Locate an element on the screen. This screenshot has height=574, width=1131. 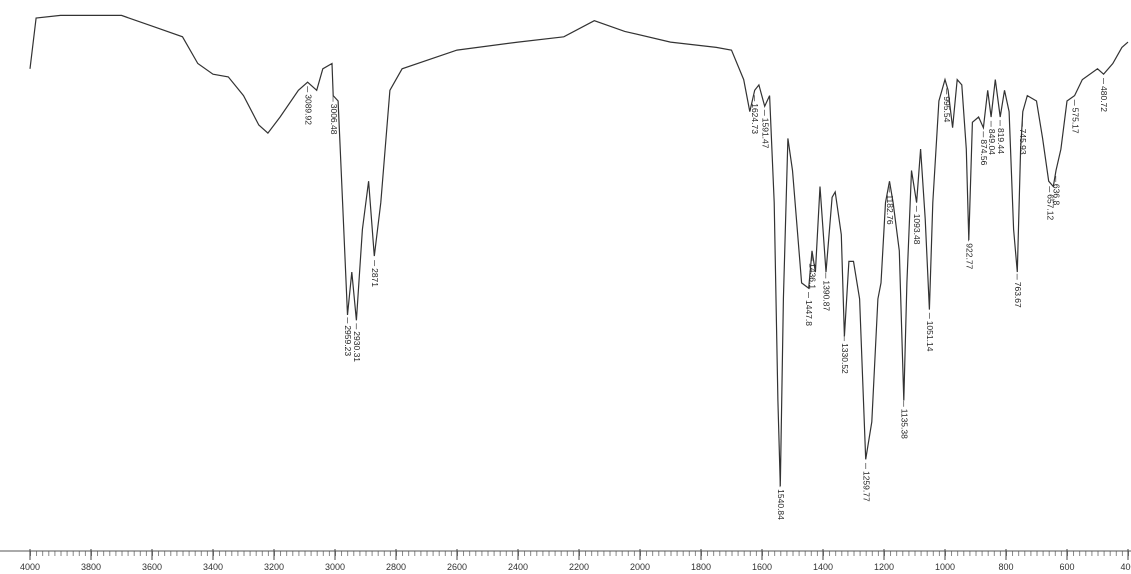
x-tick-label: 2600 is located at coordinates (457, 567).